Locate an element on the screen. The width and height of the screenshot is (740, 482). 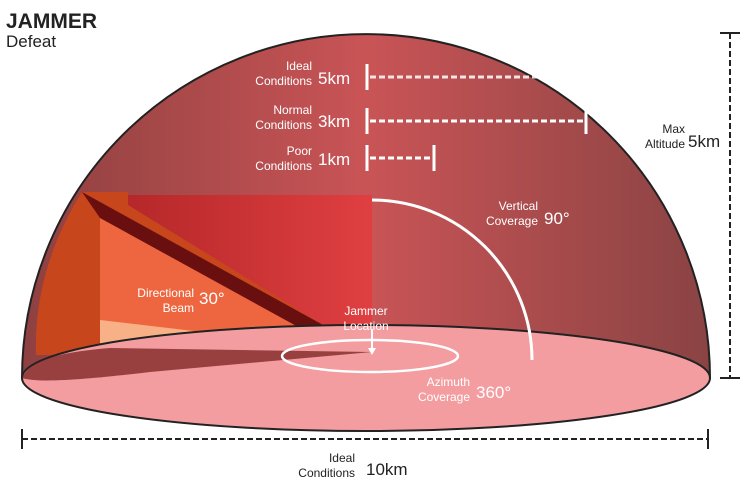
jammer-location-label-top: Jammer is located at coordinates (365, 311).